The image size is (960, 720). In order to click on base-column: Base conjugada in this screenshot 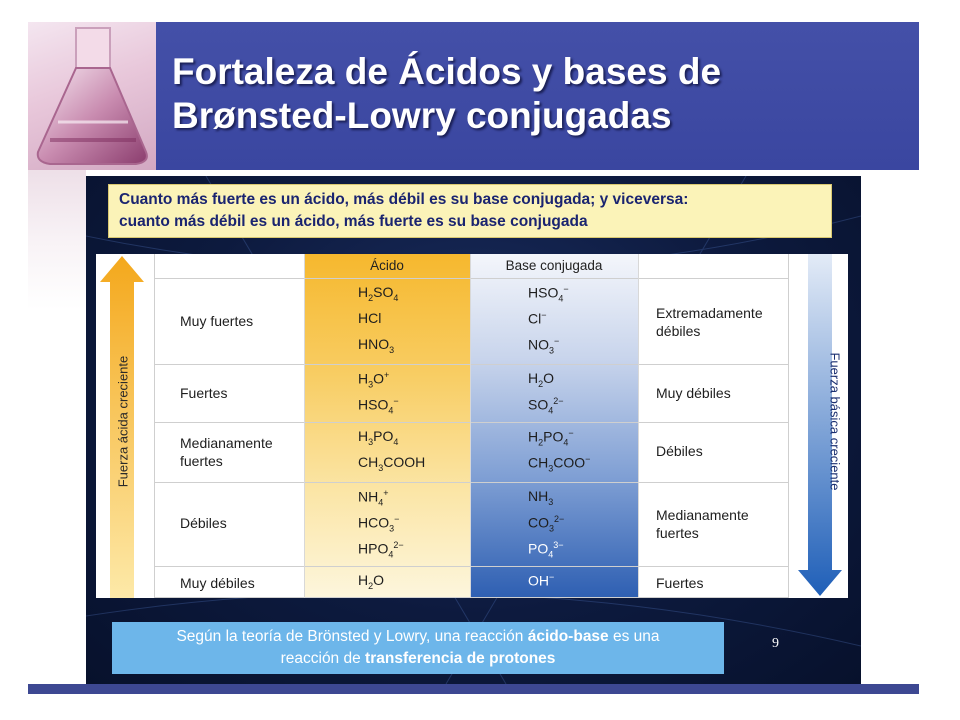, I will do `click(554, 426)`.